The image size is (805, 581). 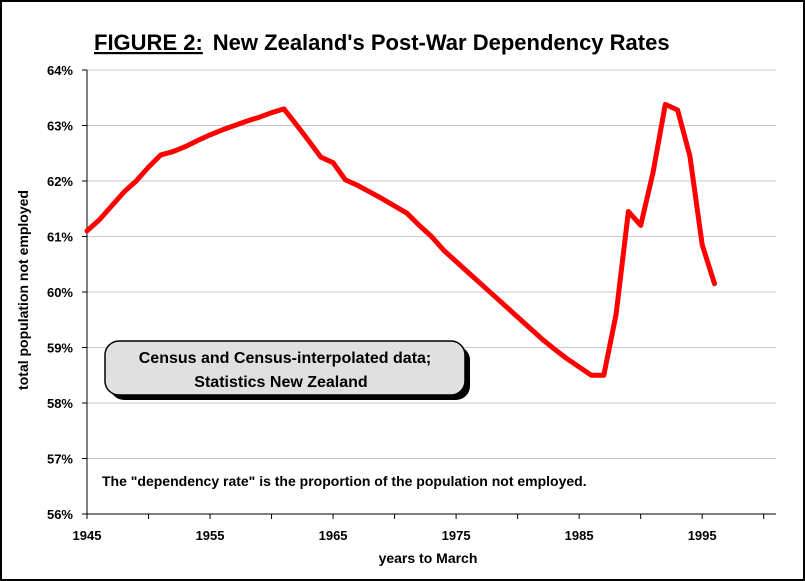 I want to click on y-tick-label: 58%, so click(x=60, y=403).